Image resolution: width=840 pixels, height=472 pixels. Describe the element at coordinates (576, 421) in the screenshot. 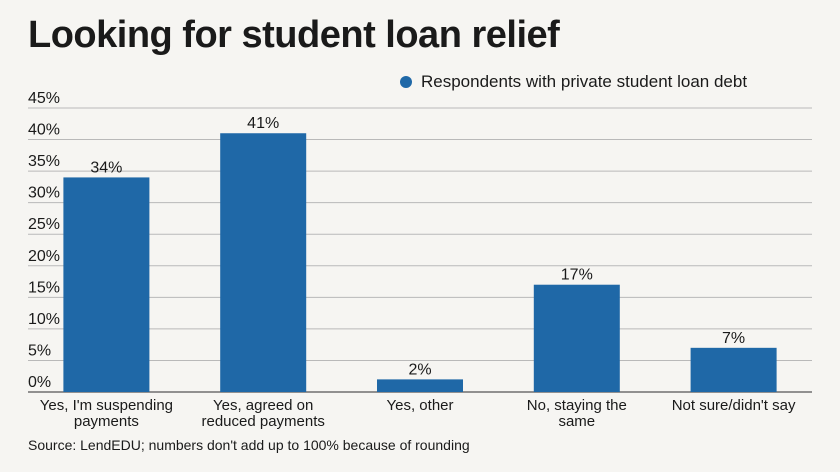

I see `category-label-line: same` at that location.